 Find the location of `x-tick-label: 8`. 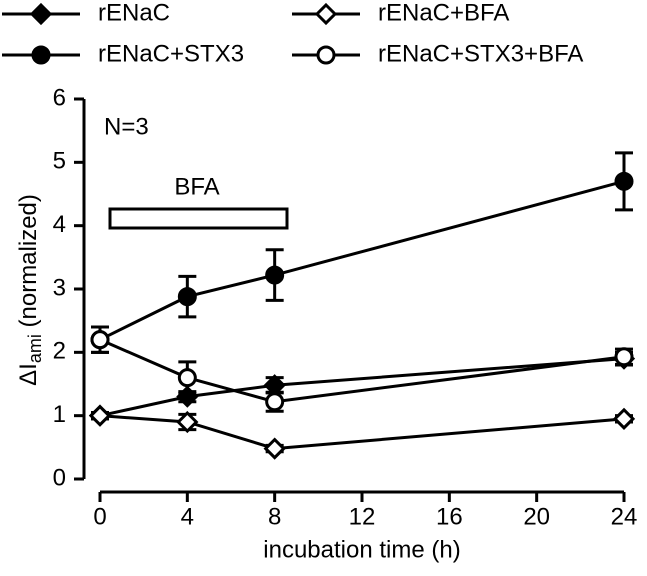

x-tick-label: 8 is located at coordinates (274, 516).